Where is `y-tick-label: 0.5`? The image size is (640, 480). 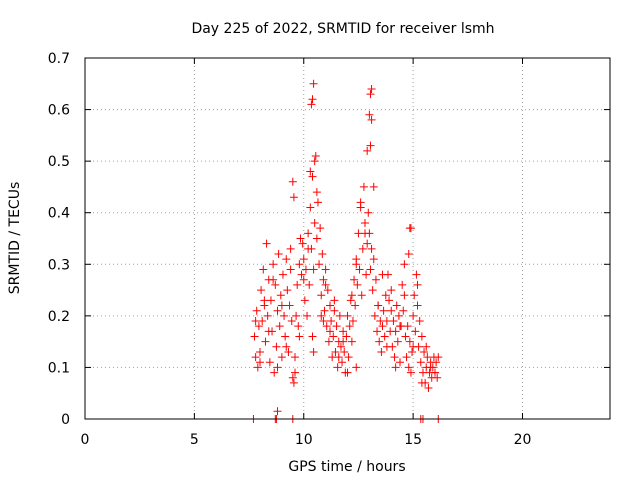
y-tick-label: 0.5 is located at coordinates (59, 162).